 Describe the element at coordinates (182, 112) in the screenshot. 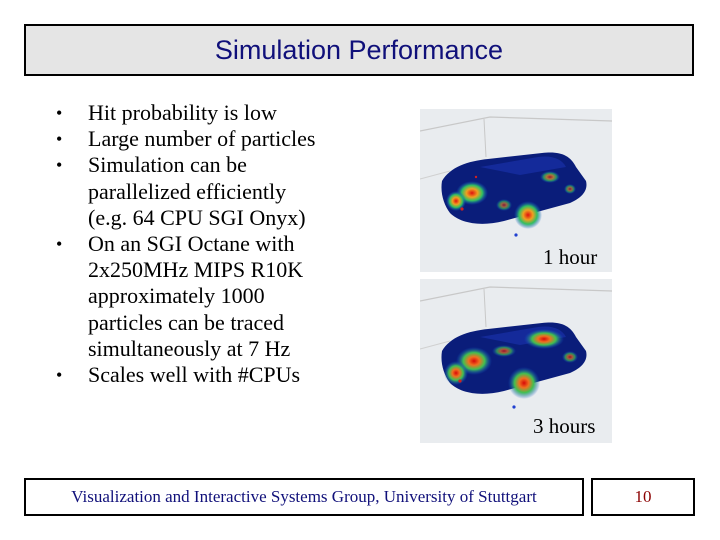

I see `bullet-line: Hit probability is low` at that location.